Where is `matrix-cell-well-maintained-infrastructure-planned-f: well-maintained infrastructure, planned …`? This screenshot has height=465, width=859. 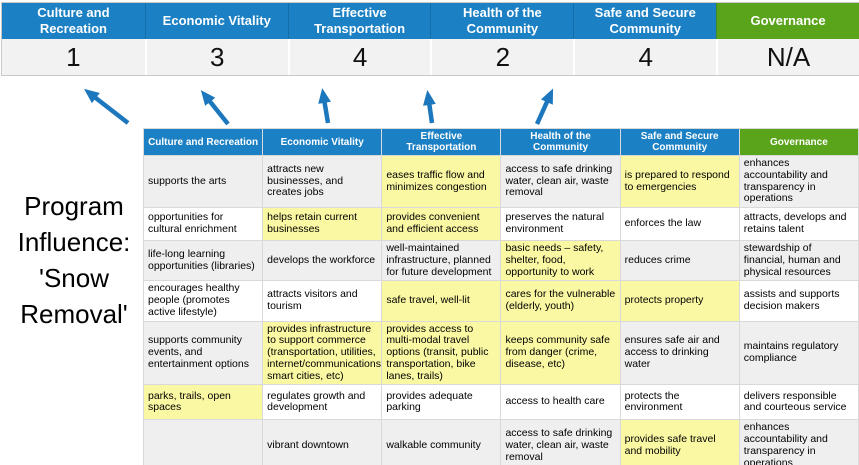
matrix-cell-well-maintained-infrastructure-planned-f: well-maintained infrastructure, planned … is located at coordinates (441, 260).